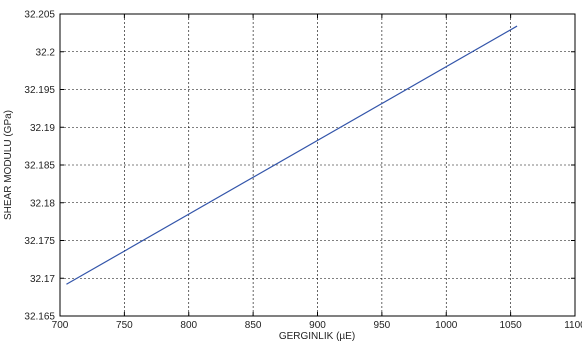  What do you see at coordinates (60, 325) in the screenshot?
I see `x-tick-label: 700` at bounding box center [60, 325].